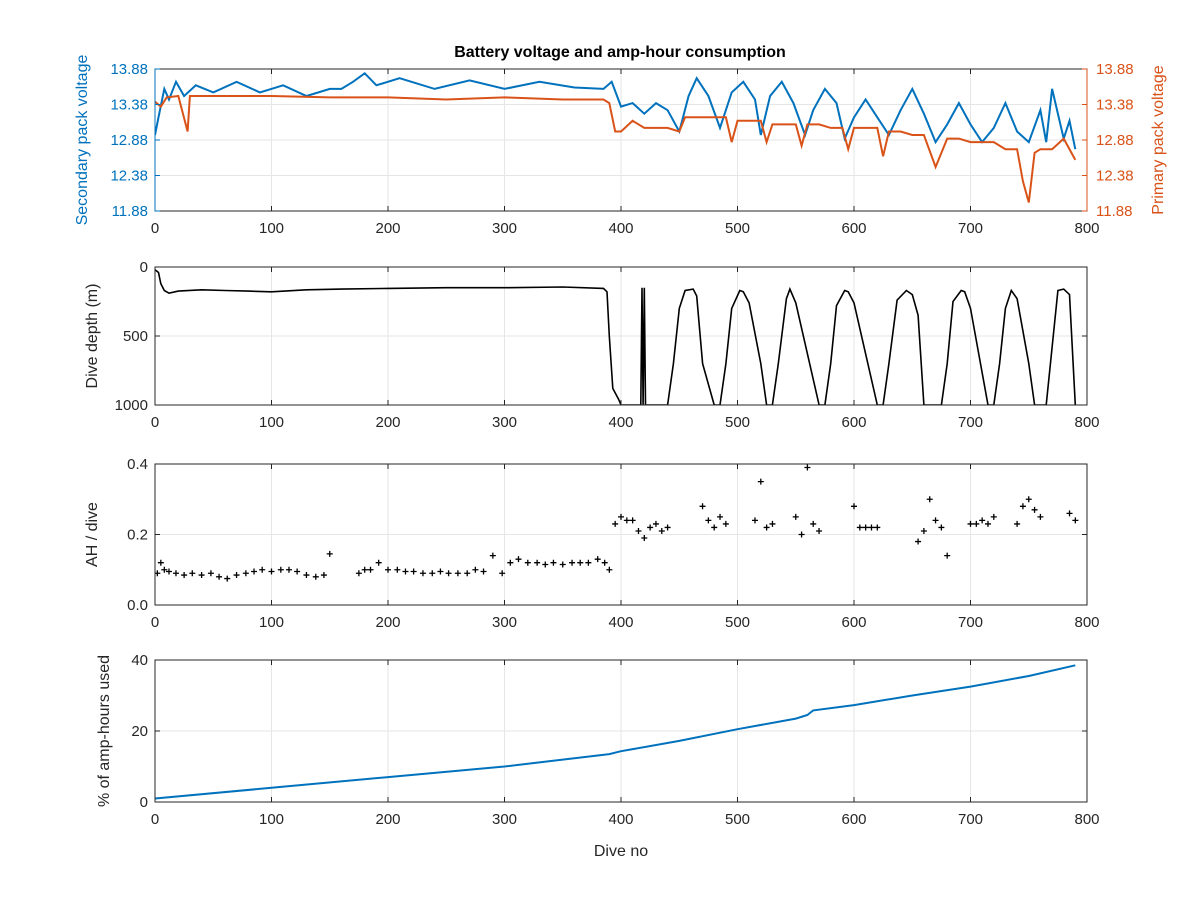 The height and width of the screenshot is (900, 1200). What do you see at coordinates (129, 140) in the screenshot?
I see `y-tick-label: 12.88` at bounding box center [129, 140].